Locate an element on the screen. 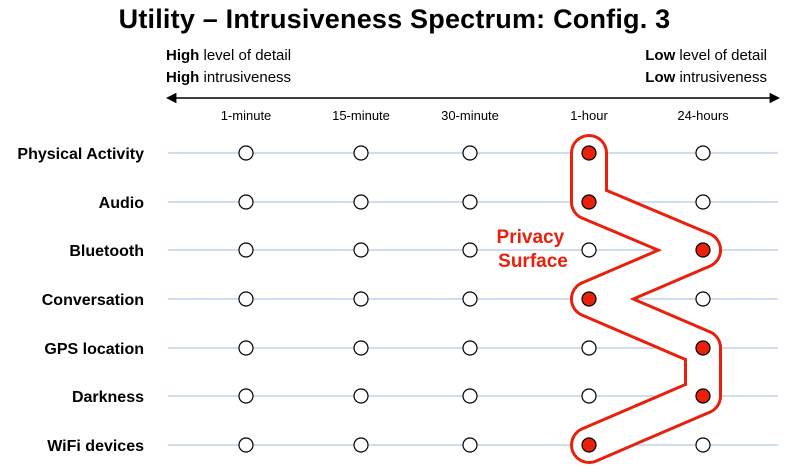 The height and width of the screenshot is (472, 789). column-labels: 1-minute 15-minute 30-minute 1-hour 24-hours is located at coordinates (475, 115).